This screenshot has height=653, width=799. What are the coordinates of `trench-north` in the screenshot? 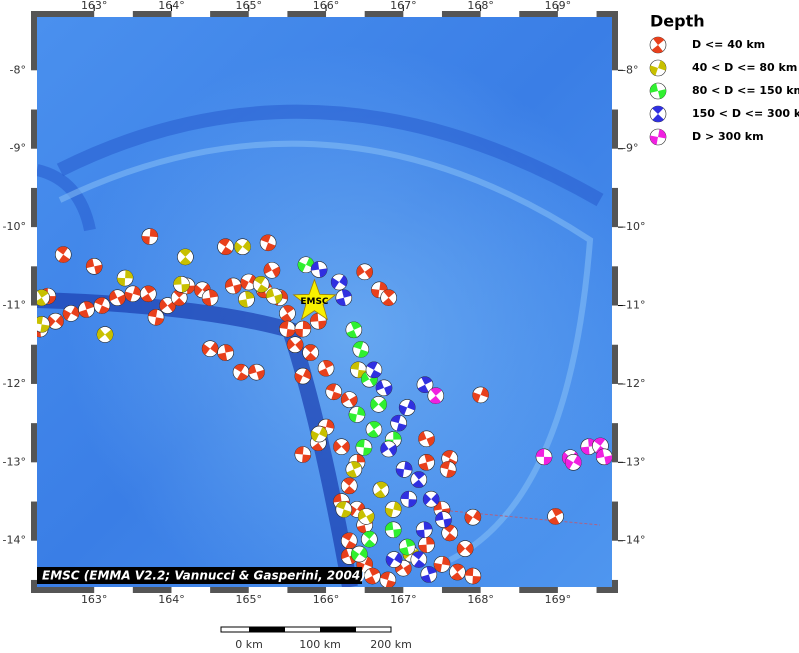 It's located at (330, 155).